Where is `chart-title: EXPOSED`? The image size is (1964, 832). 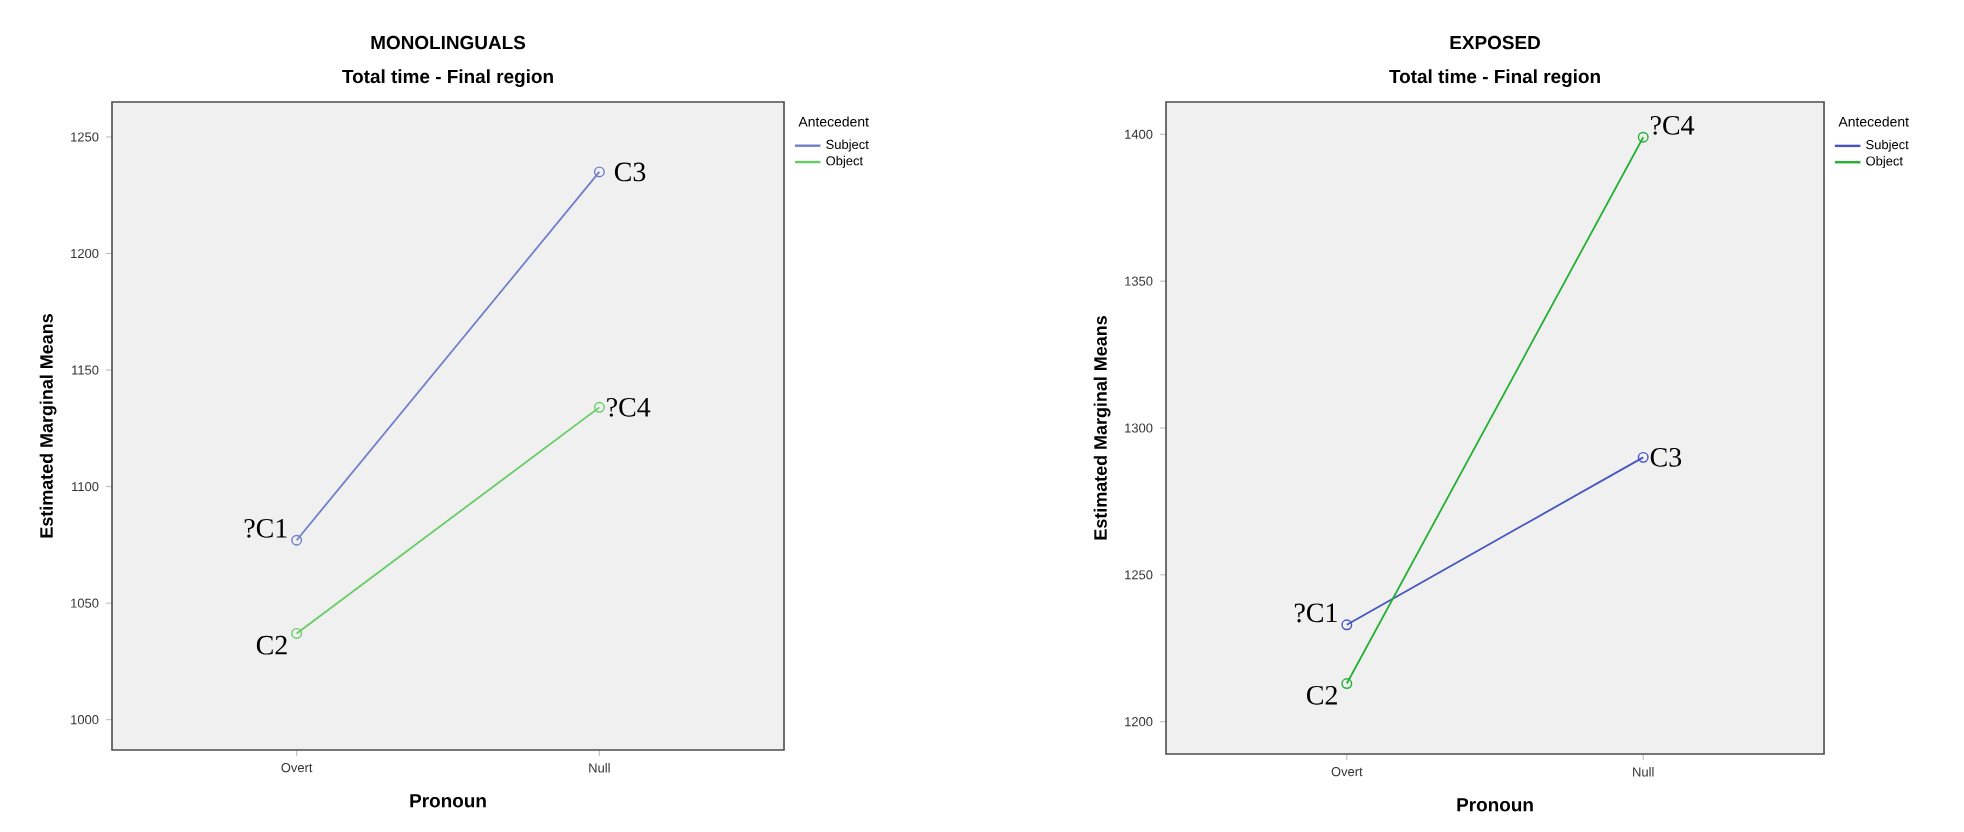
chart-title: EXPOSED is located at coordinates (1495, 42).